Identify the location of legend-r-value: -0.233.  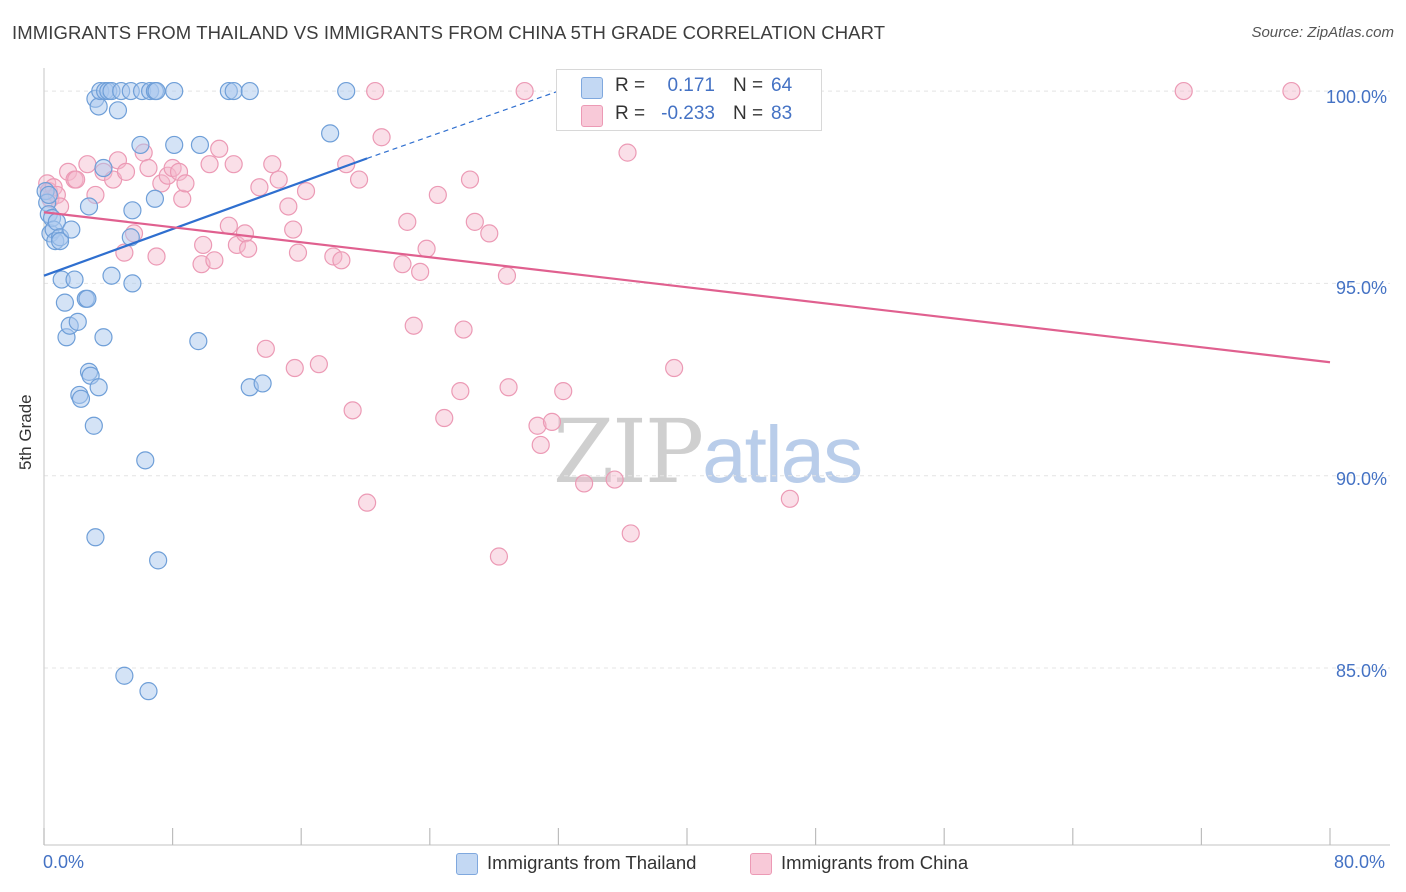
(688, 113).